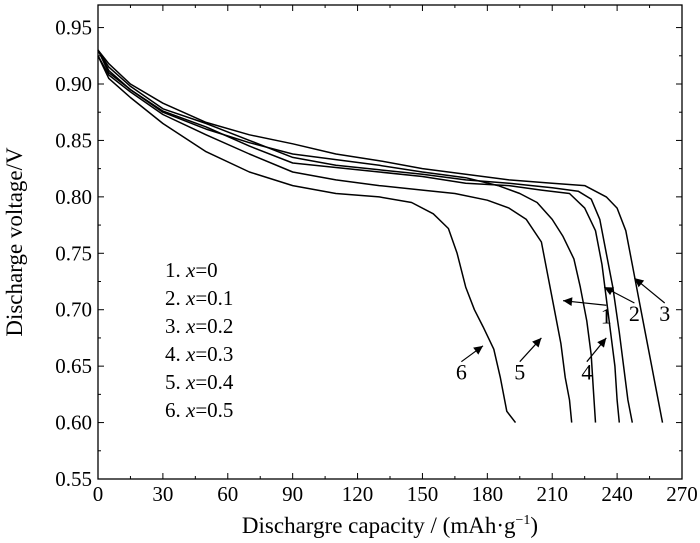 The width and height of the screenshot is (700, 543). I want to click on y-tick-label: 0.85, so click(73, 140).